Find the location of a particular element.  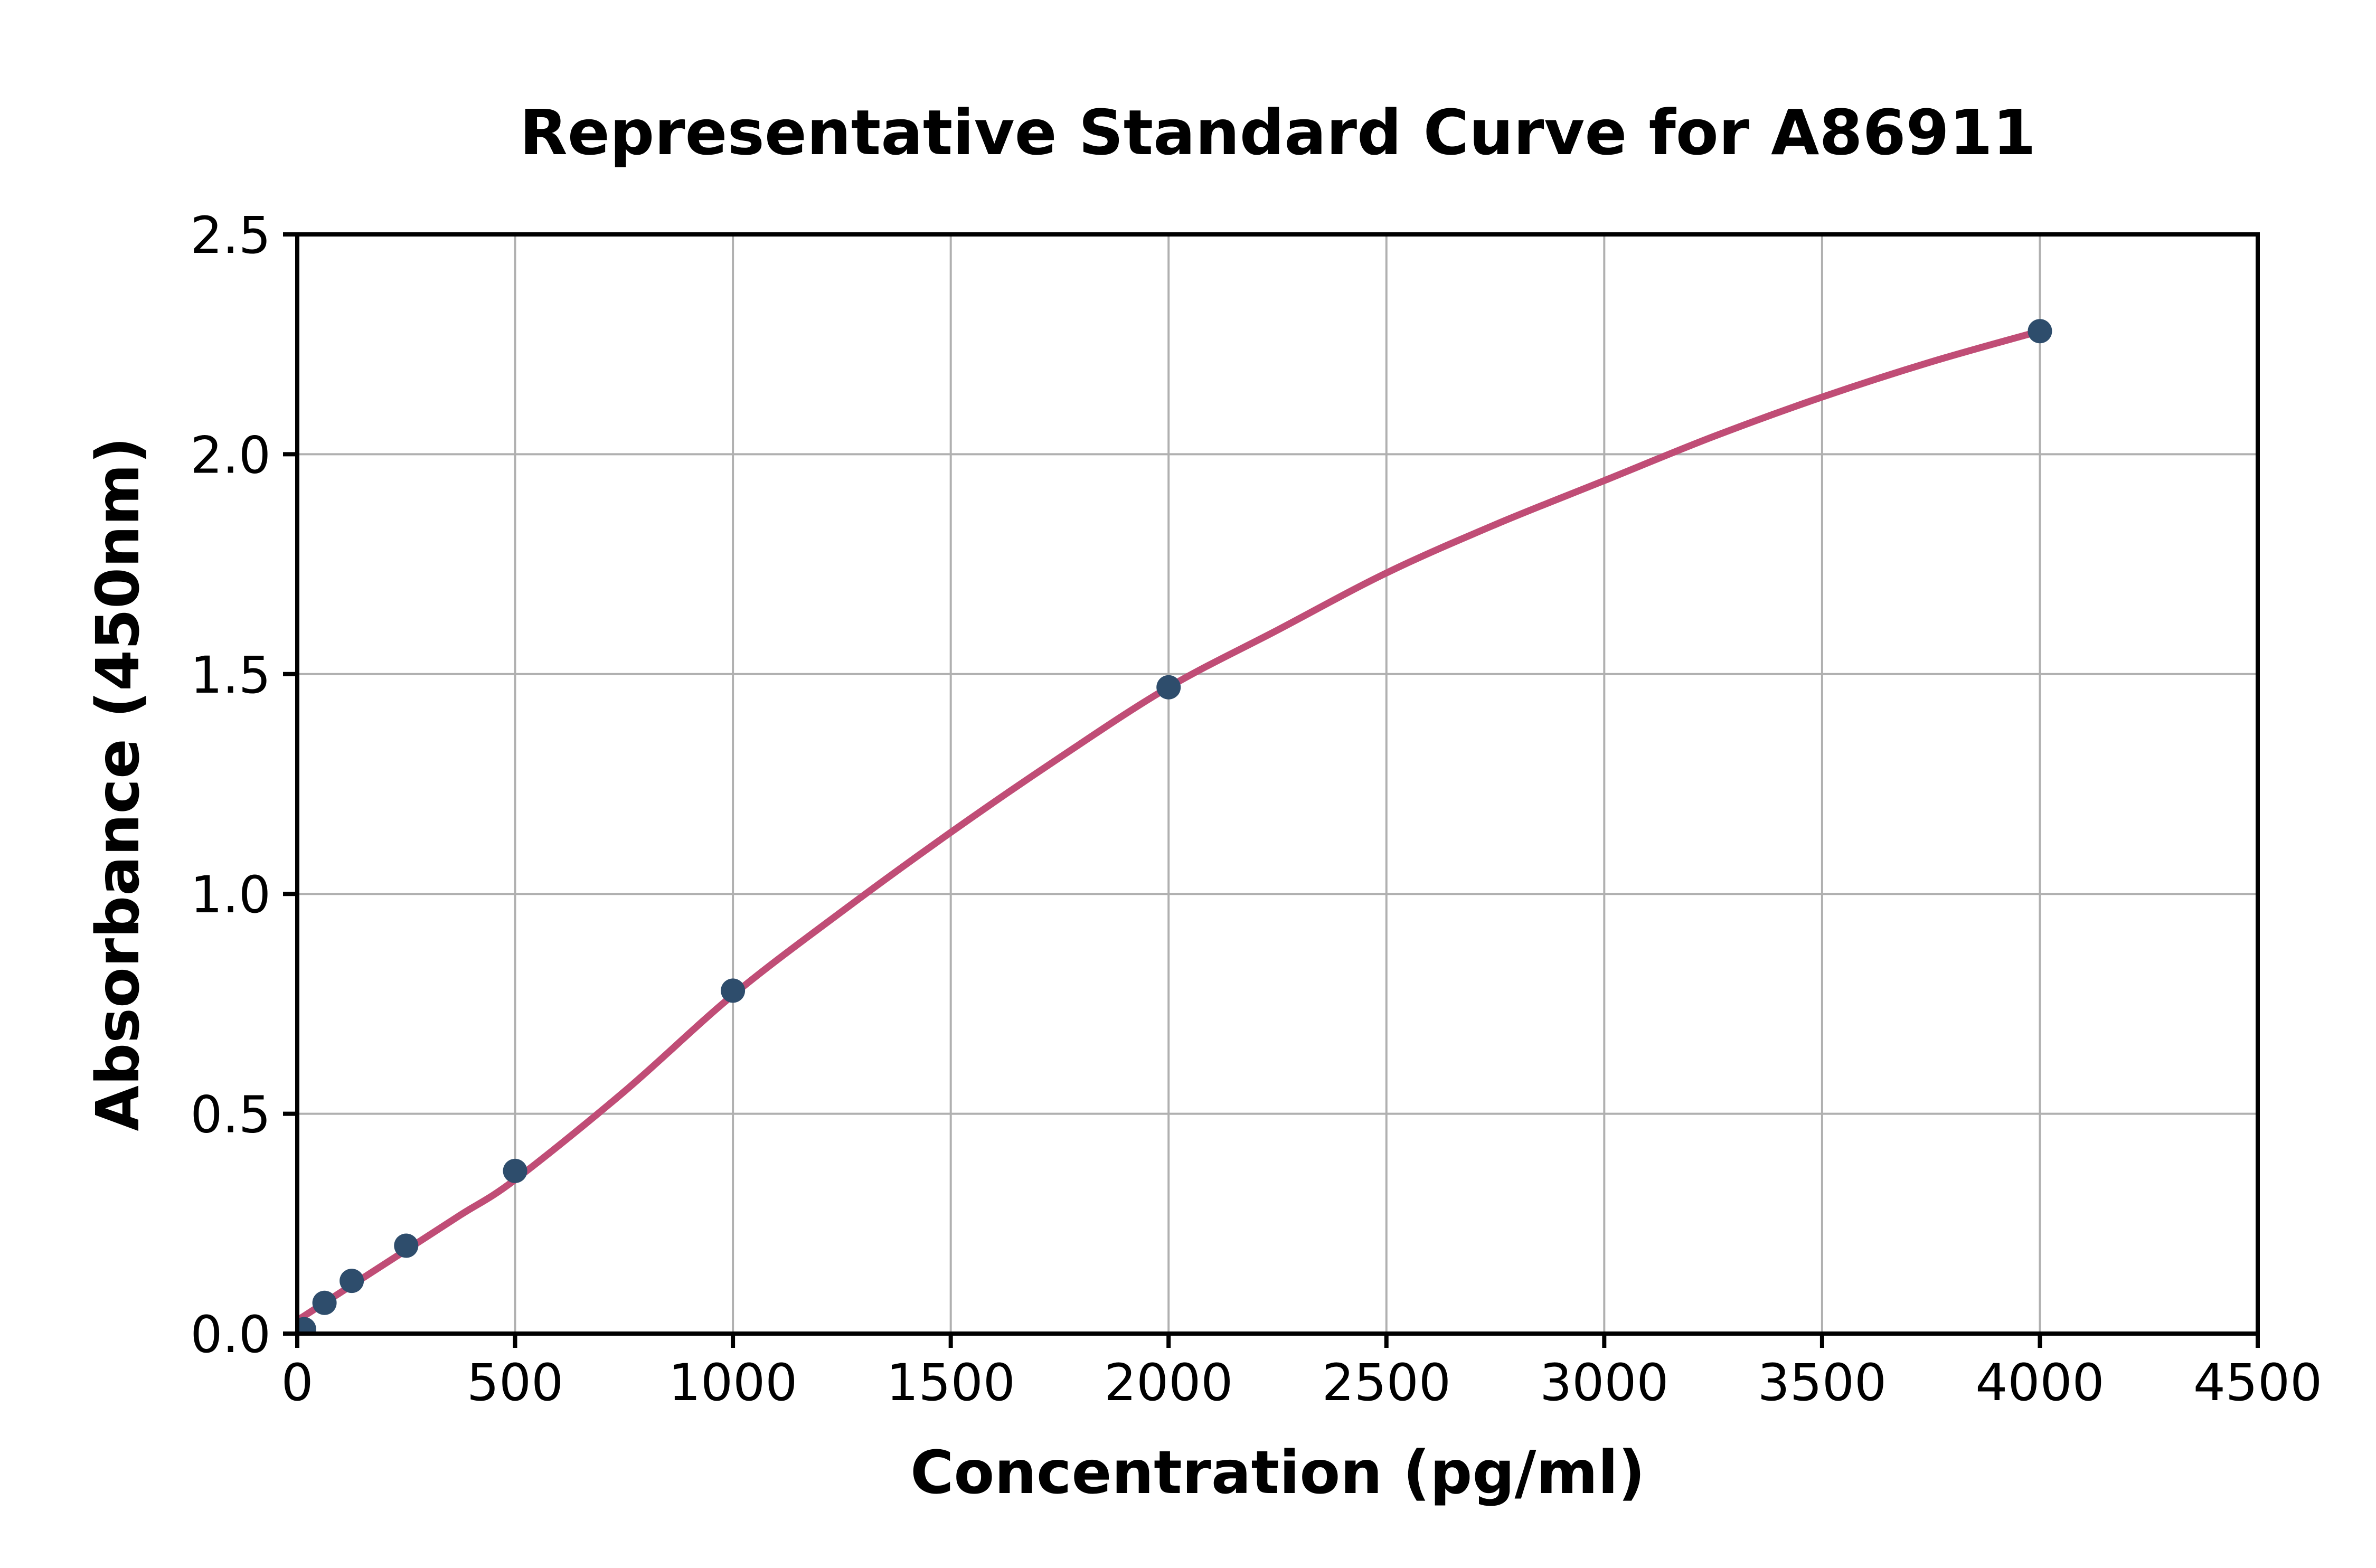

x-tick-label: 4500 is located at coordinates (2257, 1383).